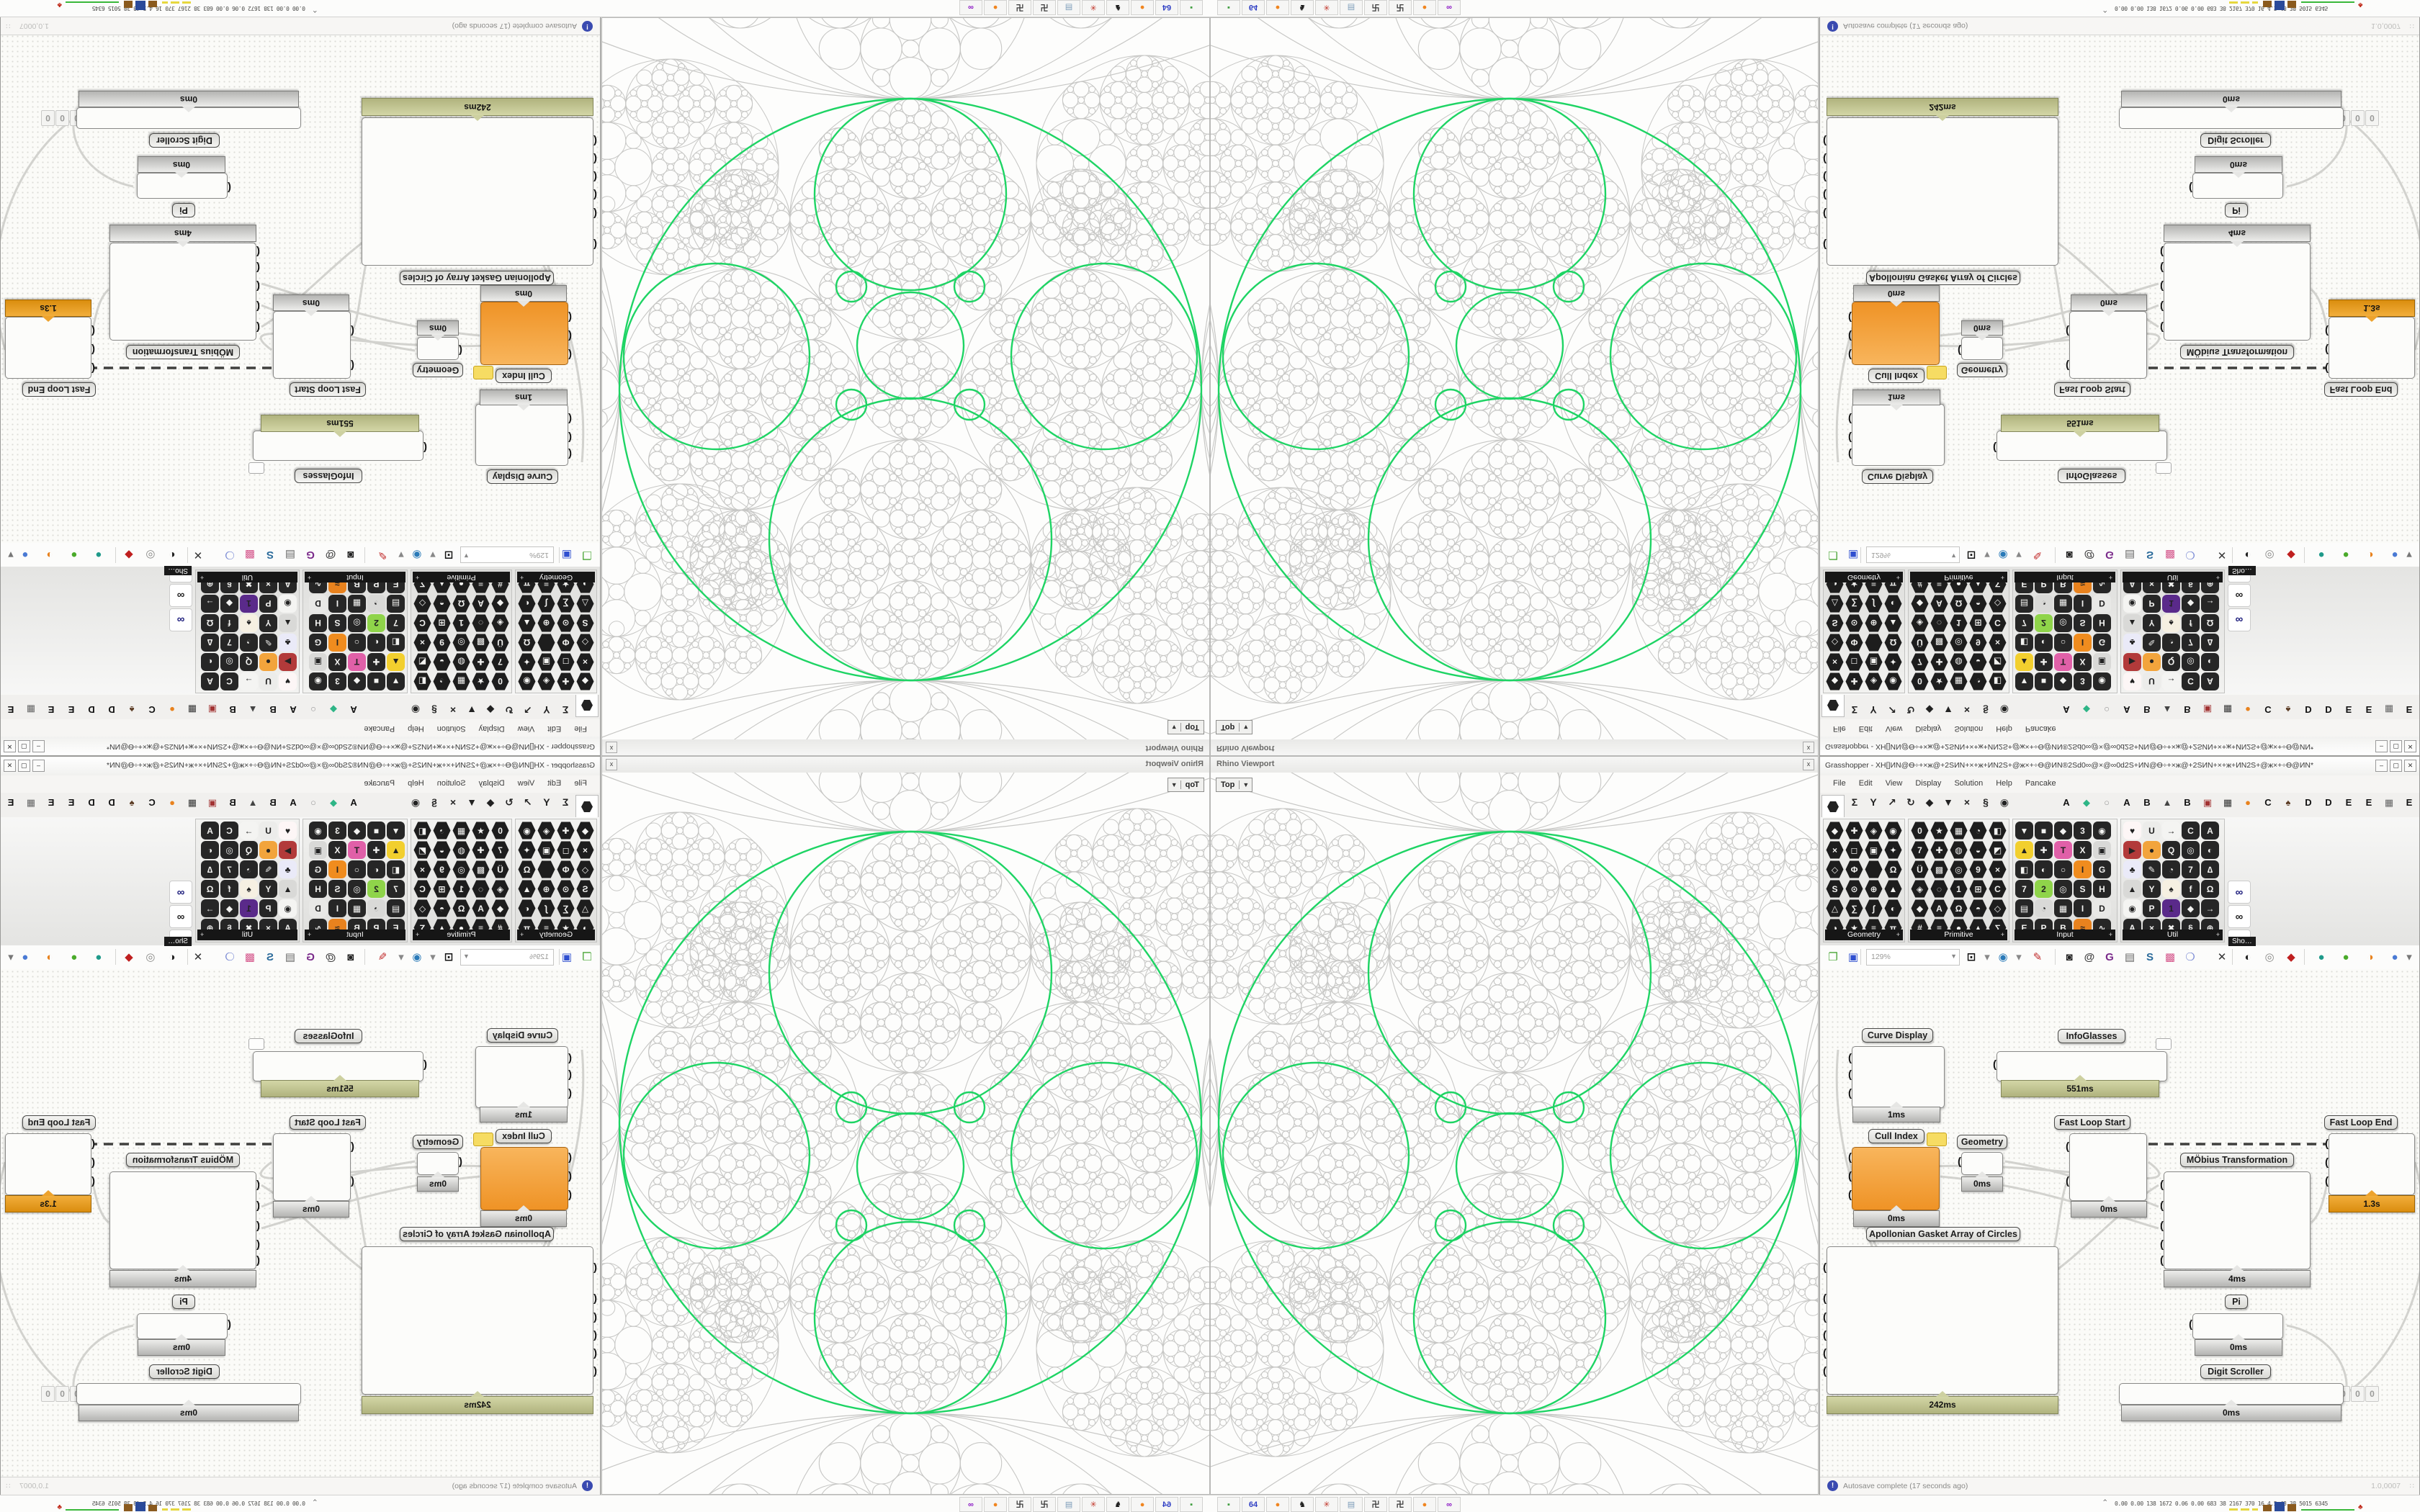 This screenshot has width=2420, height=1512. I want to click on annotate-icon: @, so click(2089, 956).